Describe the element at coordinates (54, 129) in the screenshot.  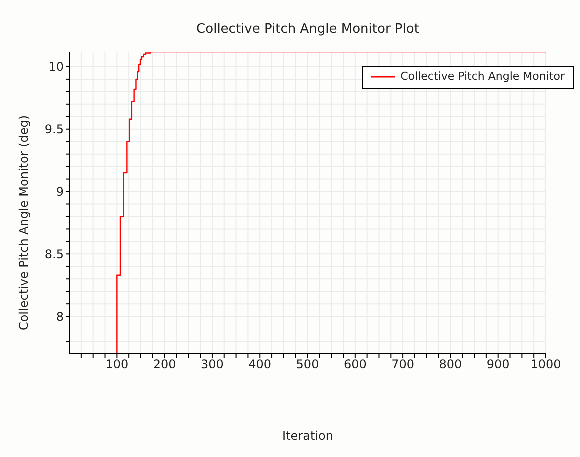
I see `y-tick-label: 9.5` at that location.